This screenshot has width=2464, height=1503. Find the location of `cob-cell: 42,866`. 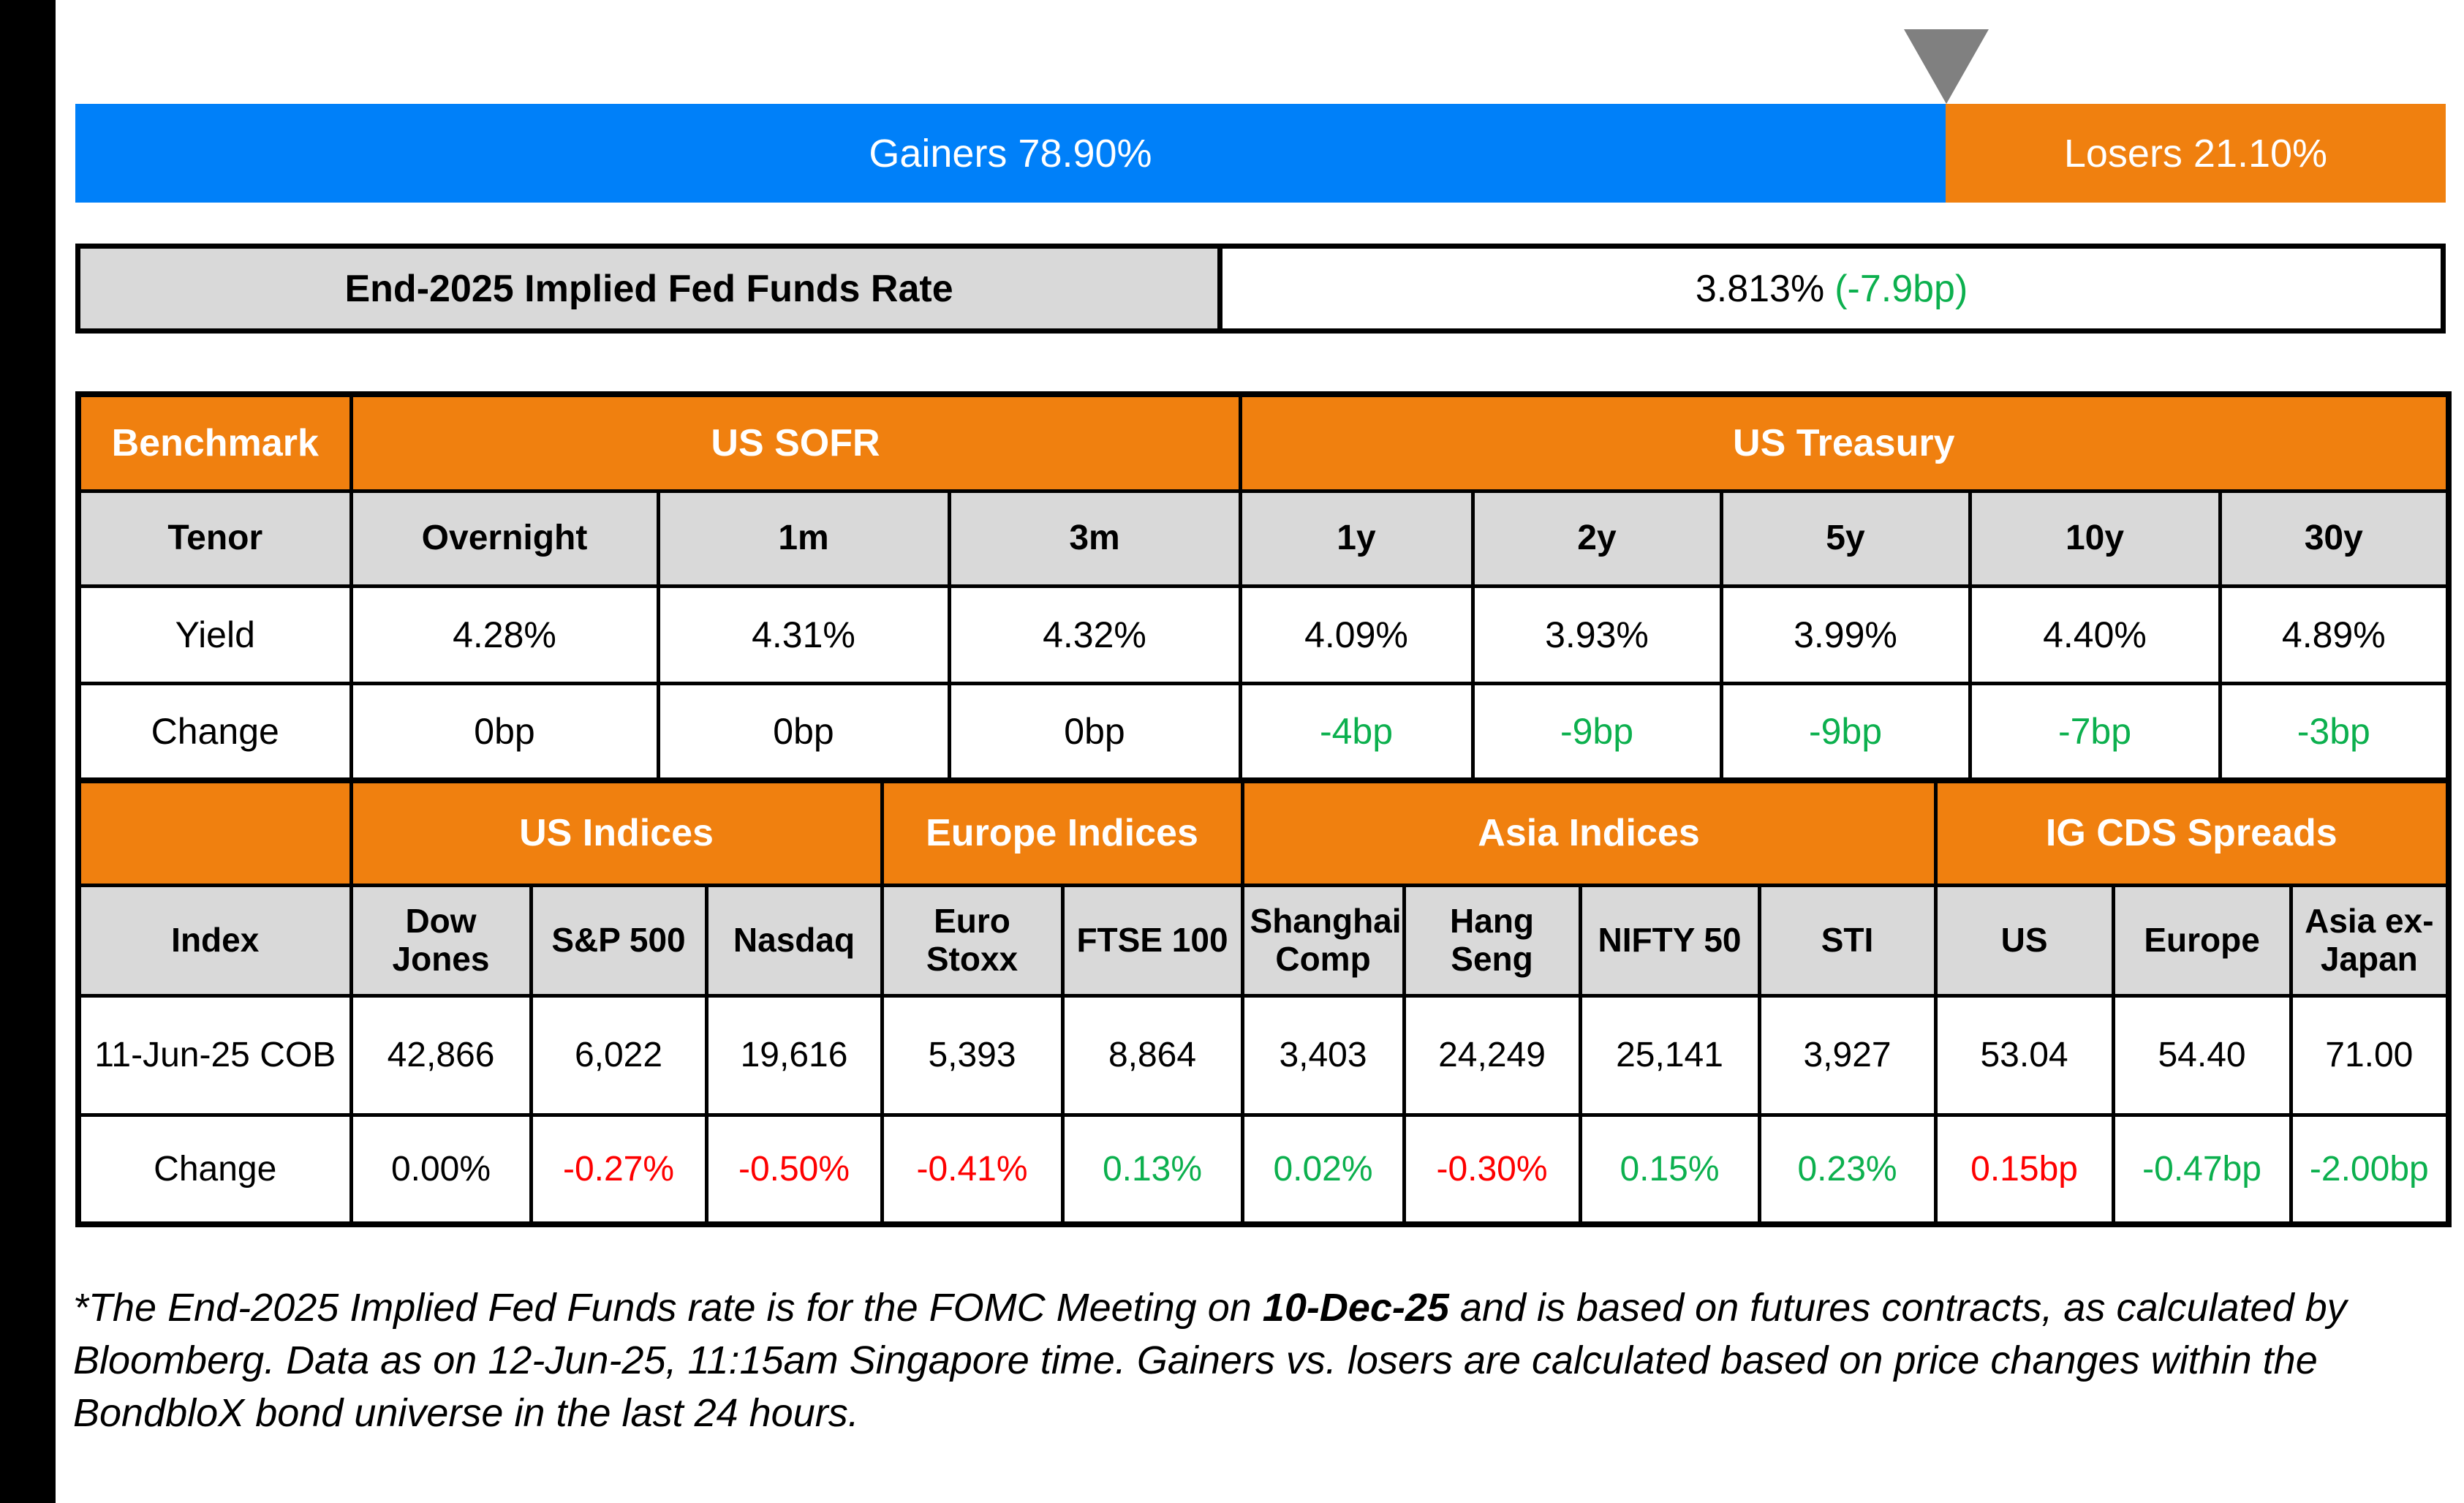

cob-cell: 42,866 is located at coordinates (441, 1055).